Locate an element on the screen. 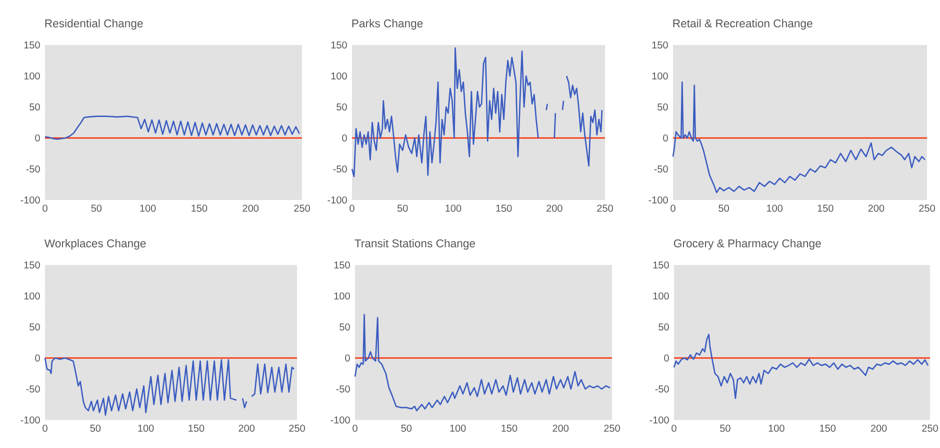 Image resolution: width=940 pixels, height=448 pixels. chart-title: Parks Change is located at coordinates (387, 24).